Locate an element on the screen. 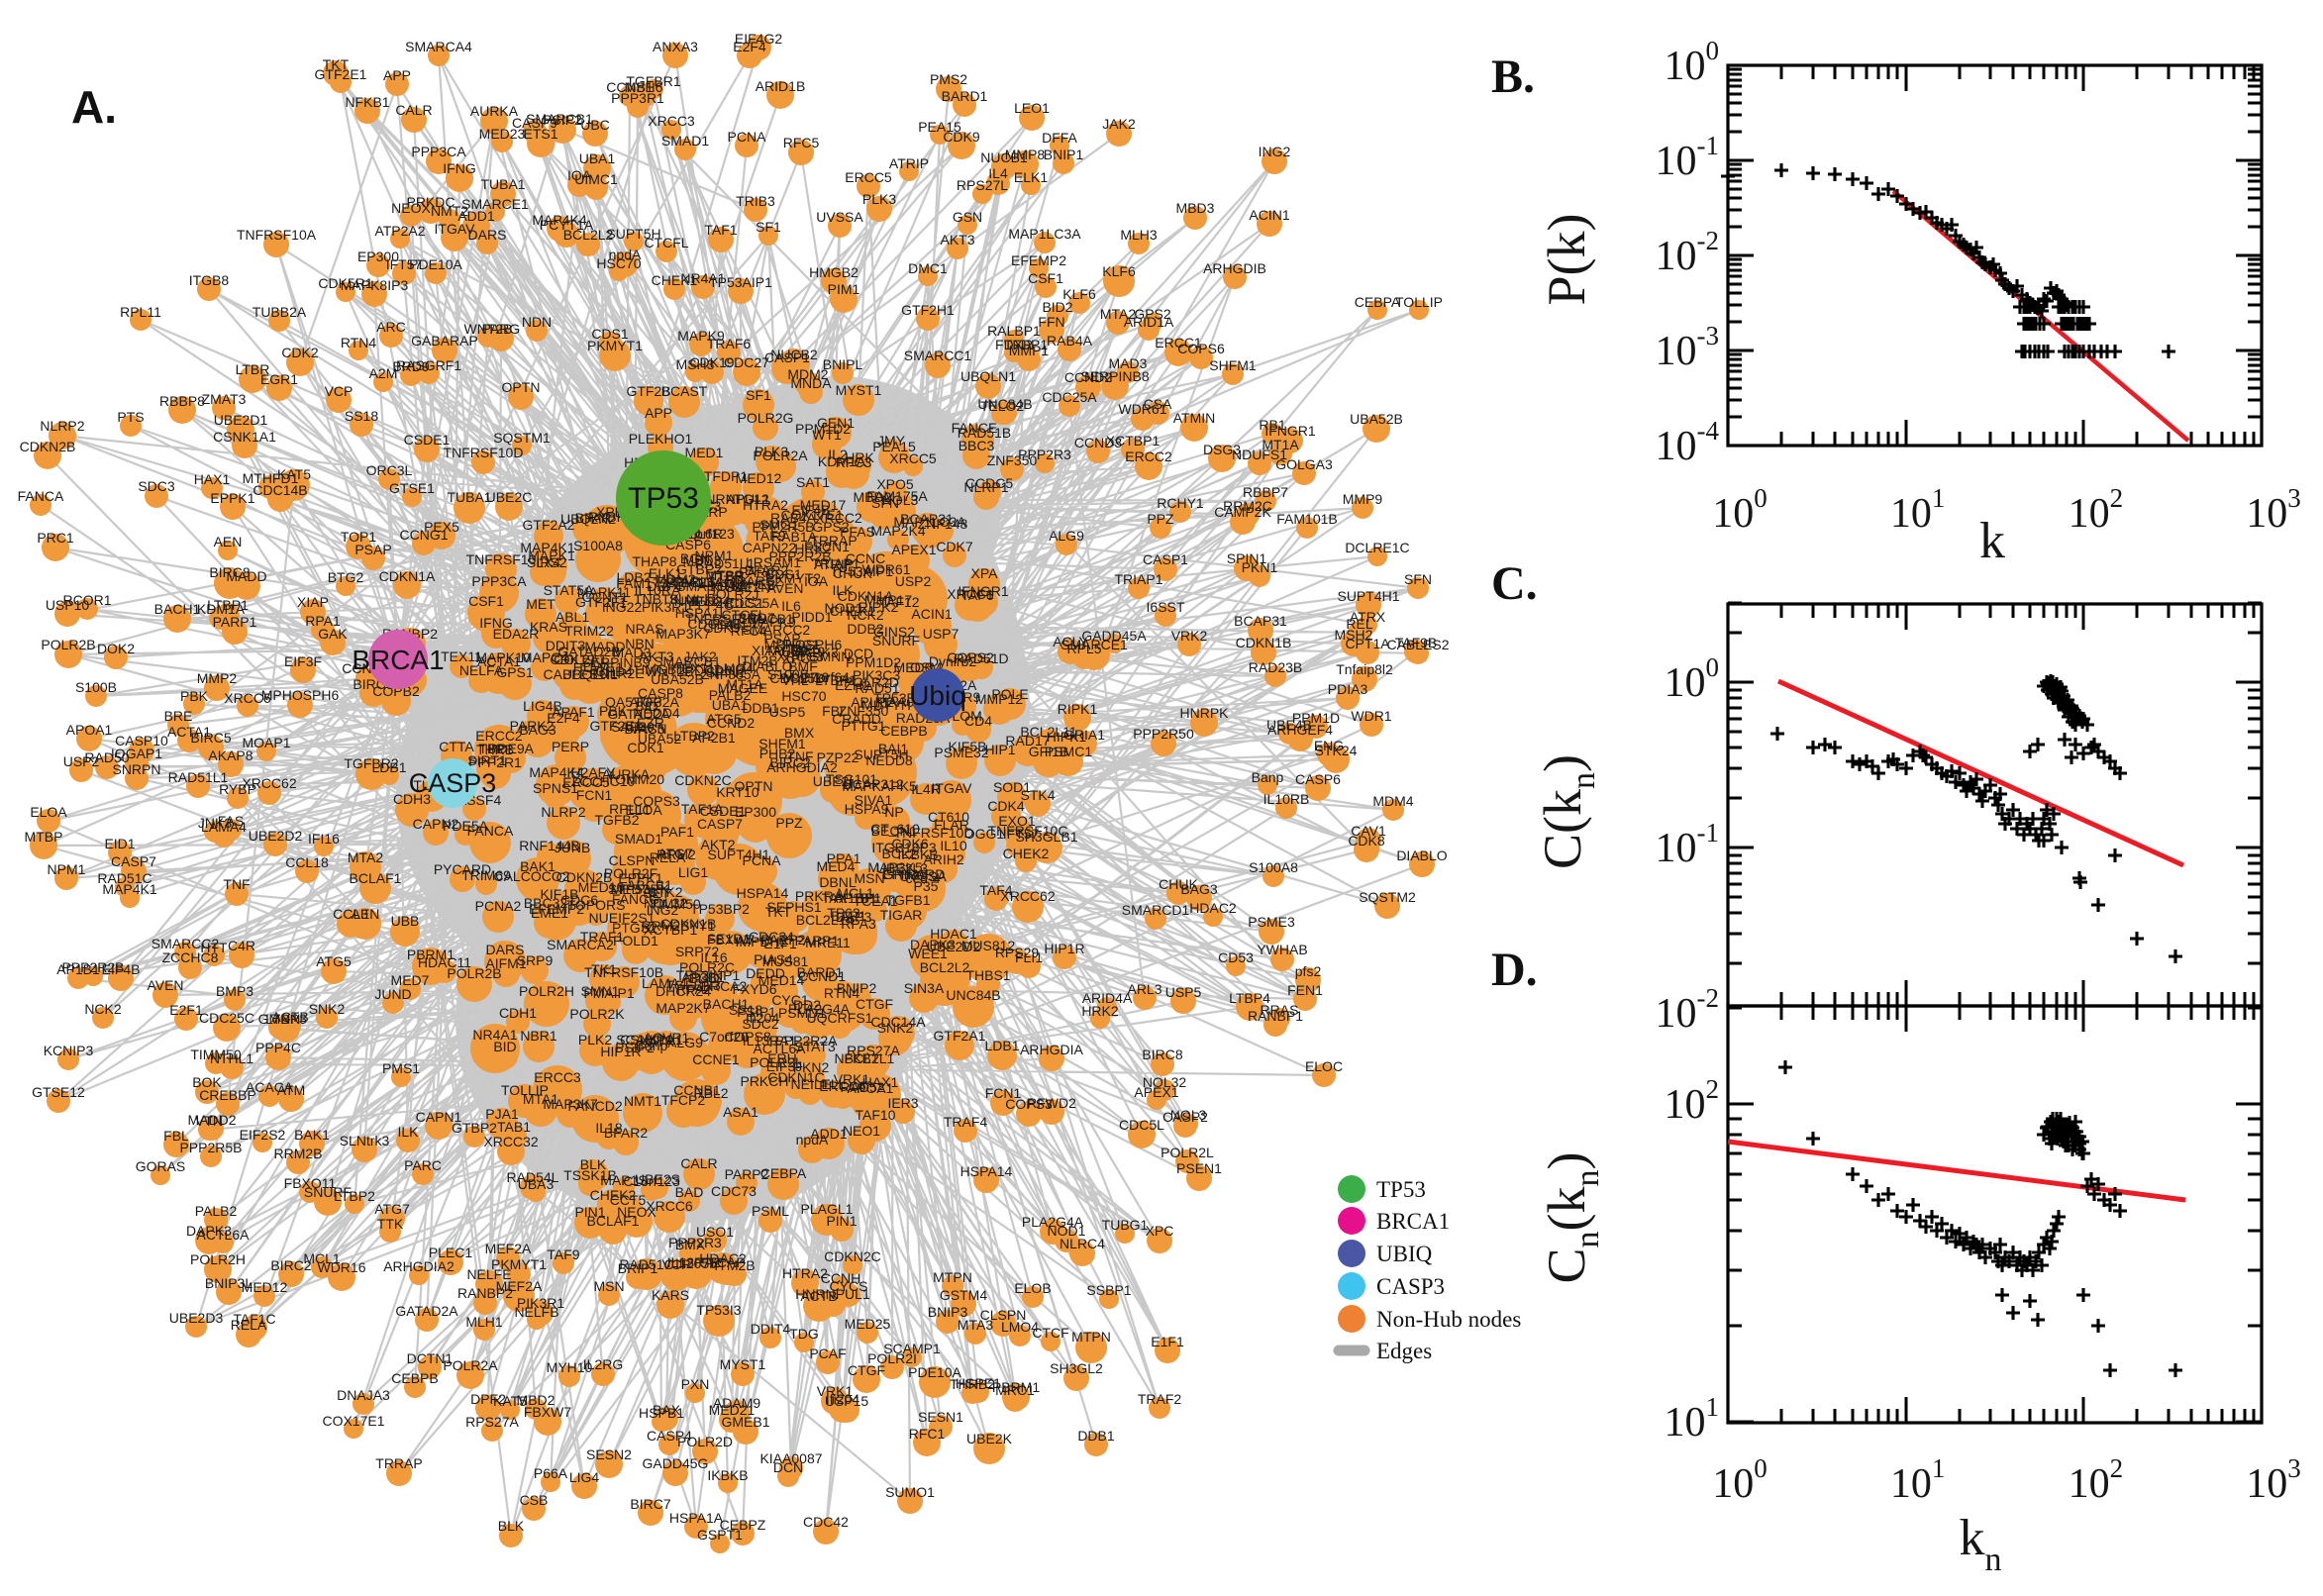  svg-text: ARIH2 is located at coordinates (943, 859).